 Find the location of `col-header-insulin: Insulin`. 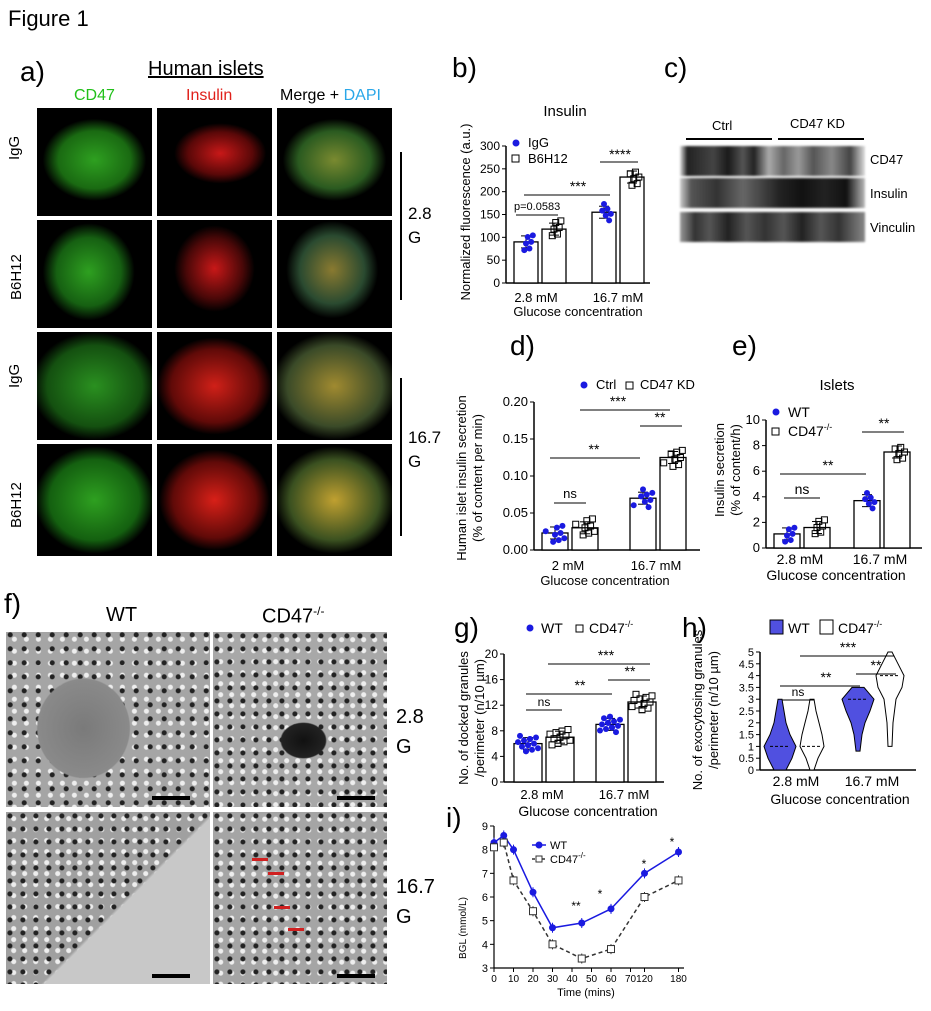

col-header-insulin: Insulin is located at coordinates (209, 95).